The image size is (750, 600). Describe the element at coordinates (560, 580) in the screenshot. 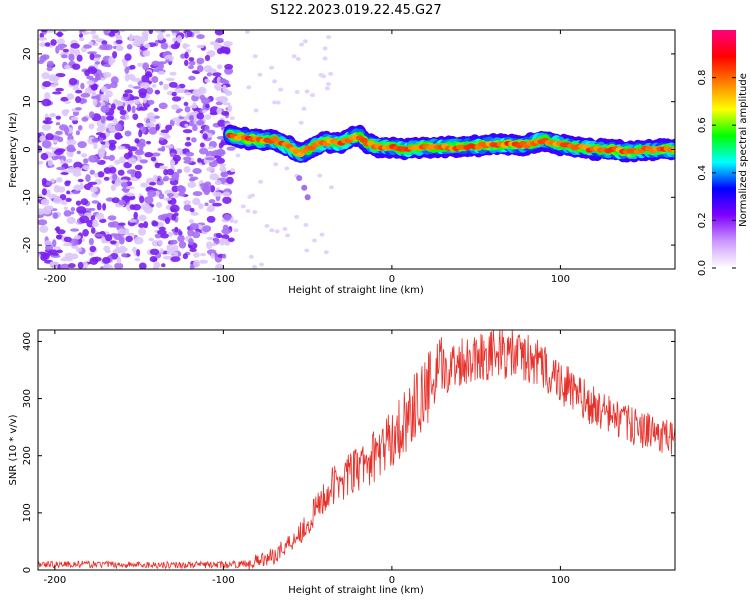

I see `snr-x-tick-label: 100` at that location.